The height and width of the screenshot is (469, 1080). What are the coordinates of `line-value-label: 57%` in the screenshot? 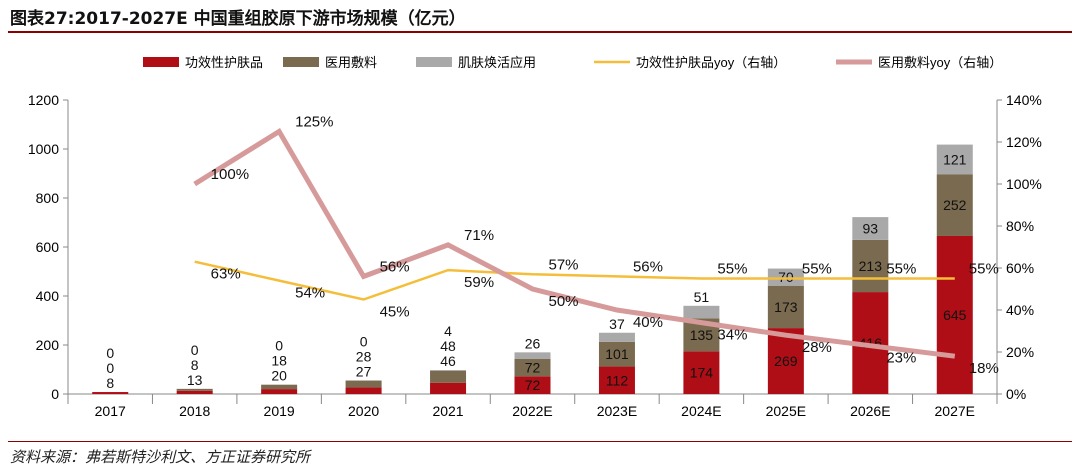 It's located at (564, 264).